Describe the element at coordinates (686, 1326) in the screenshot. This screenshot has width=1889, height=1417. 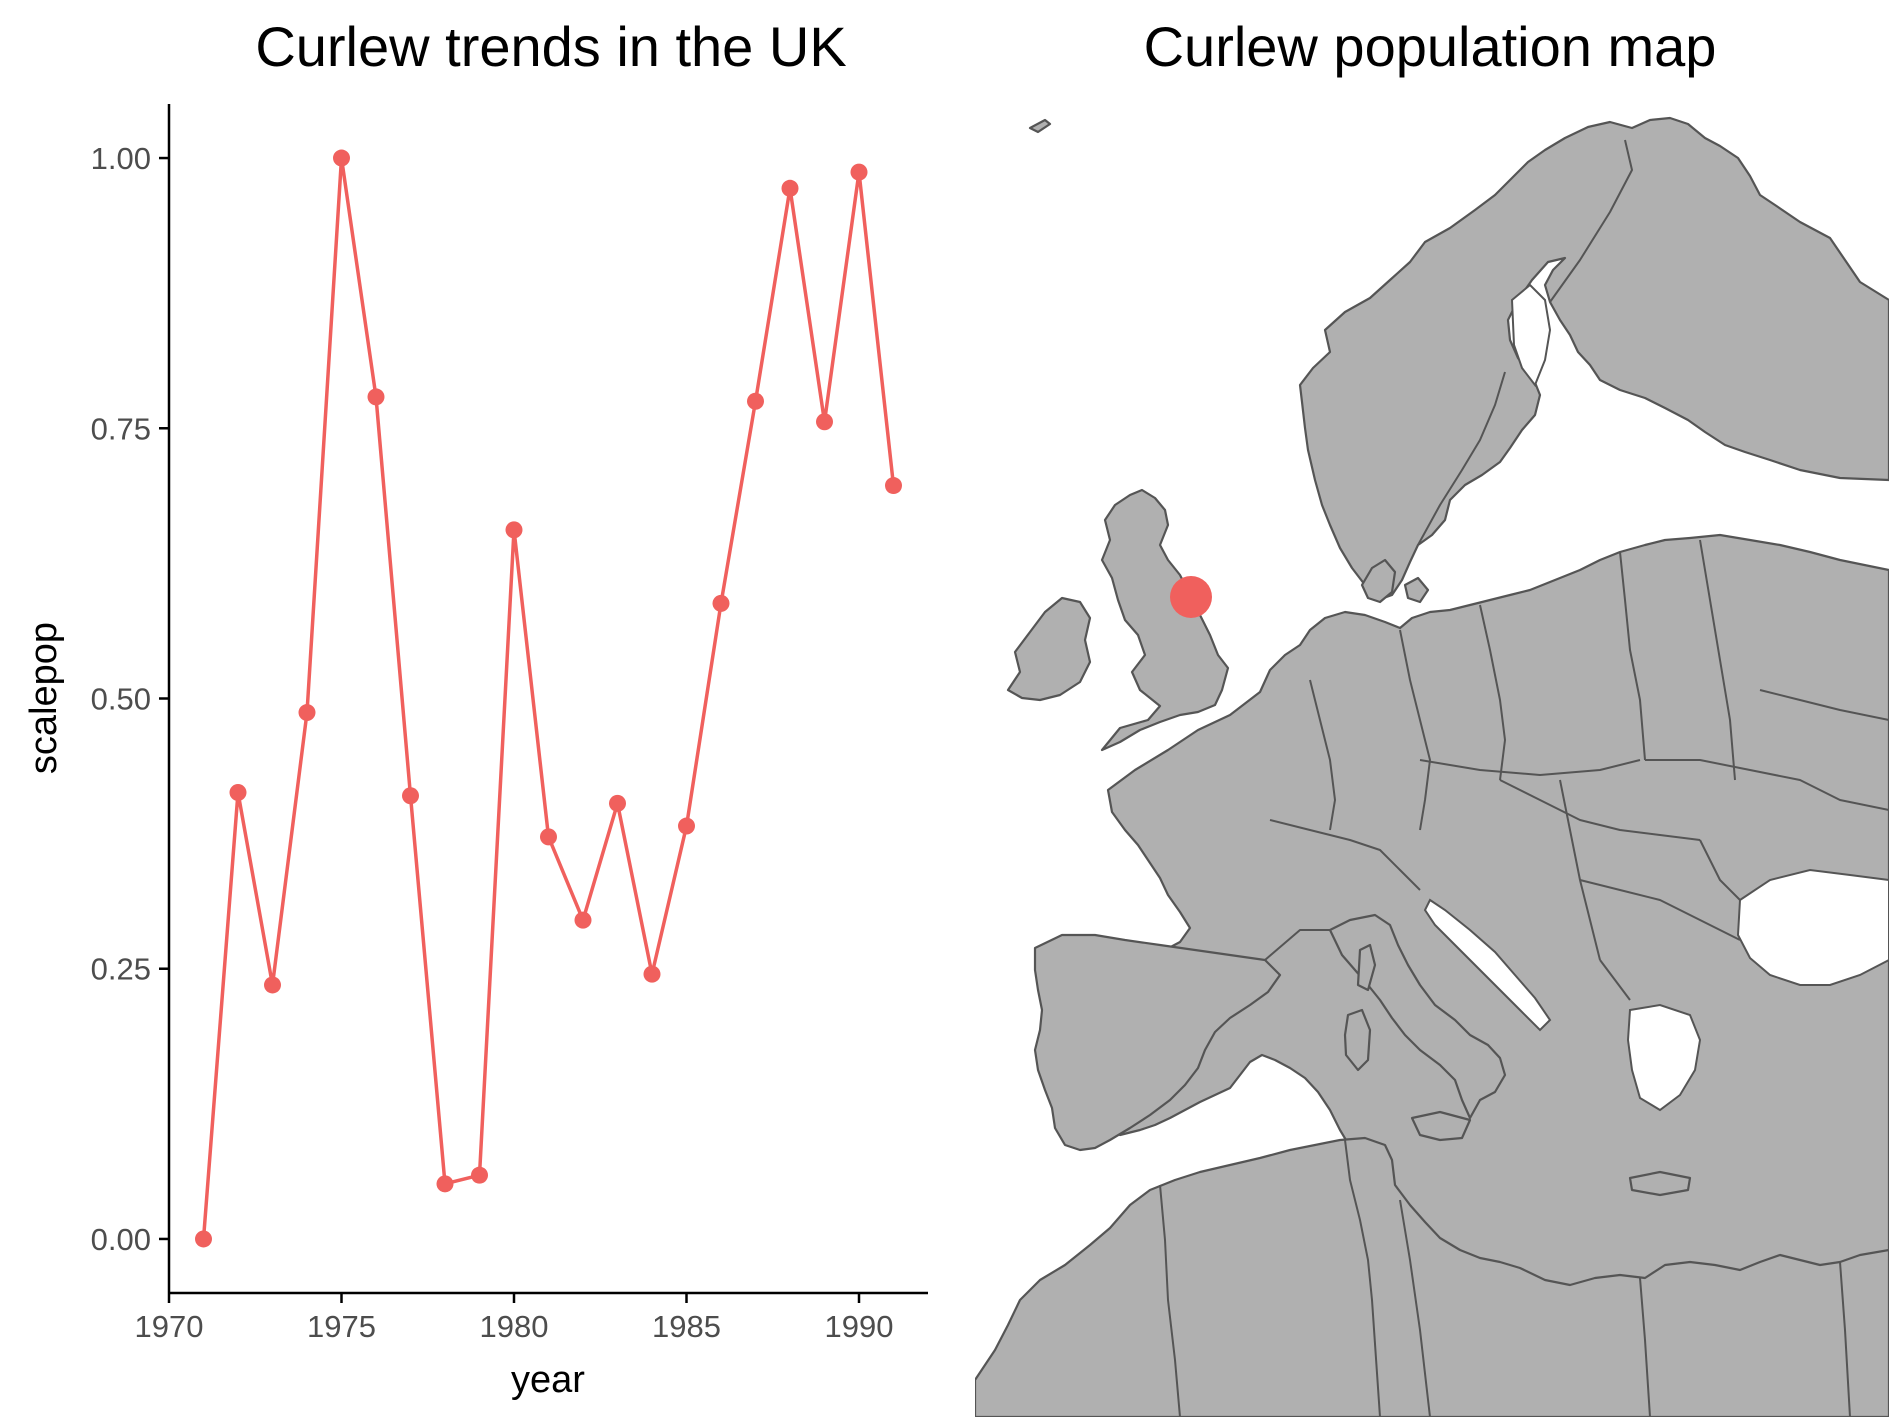
I see `x-tick-label: 1985` at that location.